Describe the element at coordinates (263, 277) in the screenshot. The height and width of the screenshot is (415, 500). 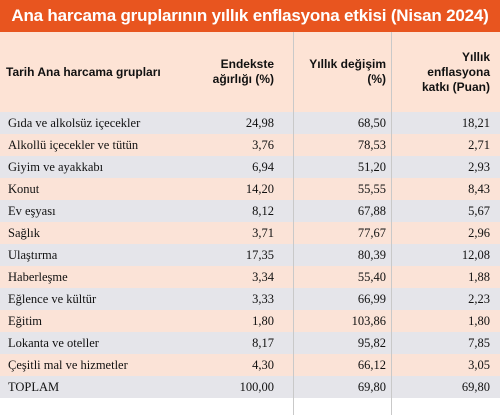
I see `row-weight: 3,34` at that location.